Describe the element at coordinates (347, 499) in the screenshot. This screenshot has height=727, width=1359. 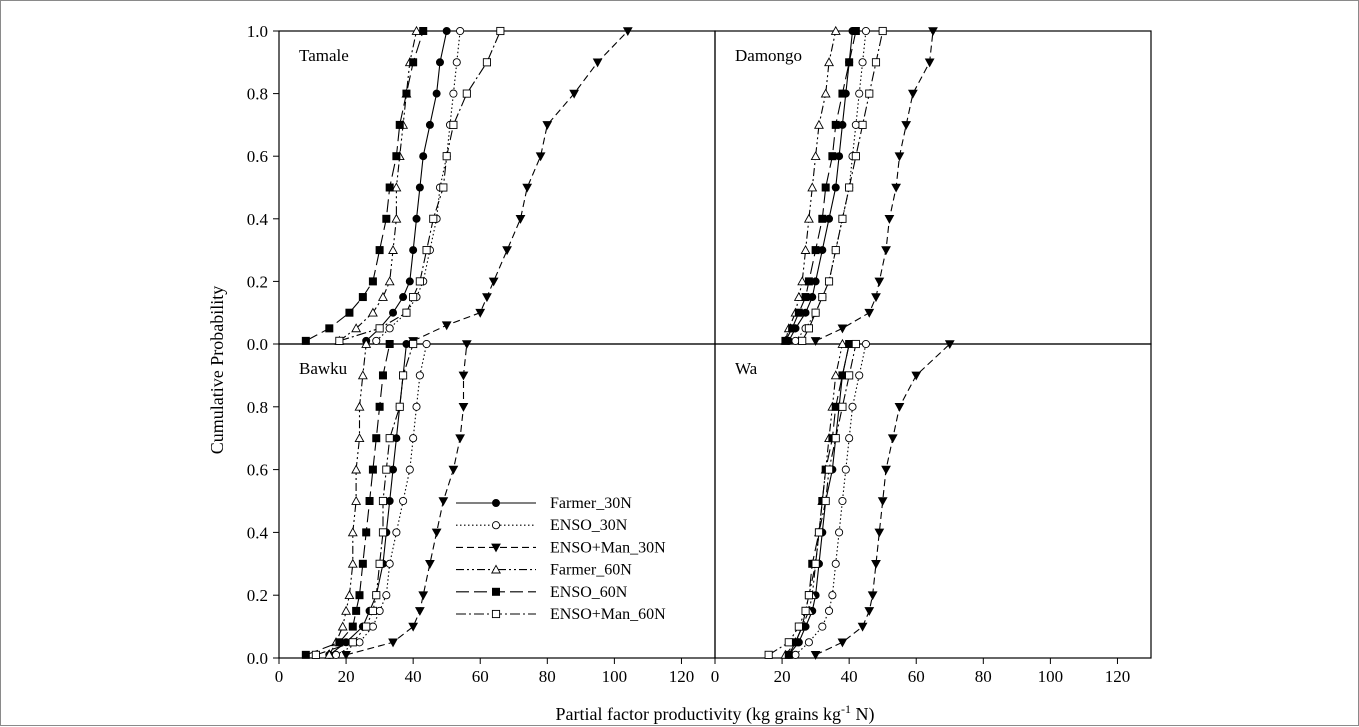
I see `series-line-farmer-60n` at that location.